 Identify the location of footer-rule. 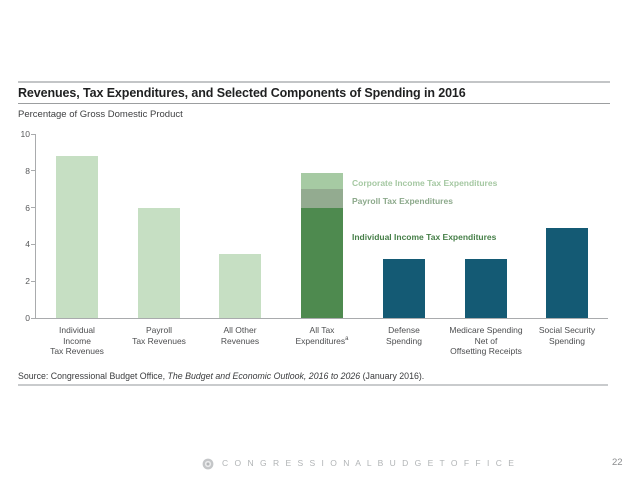
(313, 385).